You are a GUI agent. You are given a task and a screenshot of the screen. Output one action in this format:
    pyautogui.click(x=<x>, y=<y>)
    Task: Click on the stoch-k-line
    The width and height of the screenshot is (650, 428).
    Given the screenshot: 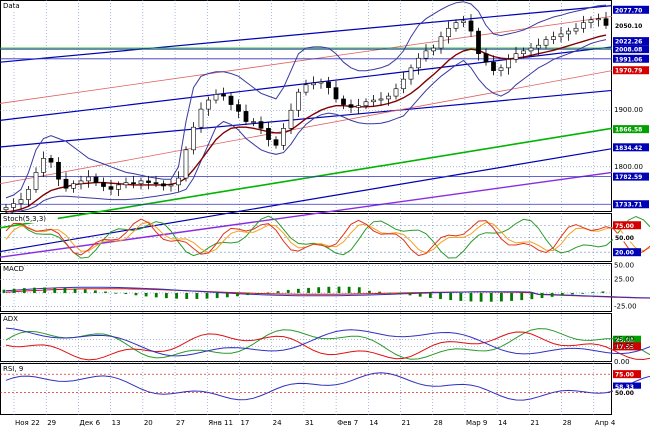 What is the action you would take?
    pyautogui.click(x=327, y=237)
    